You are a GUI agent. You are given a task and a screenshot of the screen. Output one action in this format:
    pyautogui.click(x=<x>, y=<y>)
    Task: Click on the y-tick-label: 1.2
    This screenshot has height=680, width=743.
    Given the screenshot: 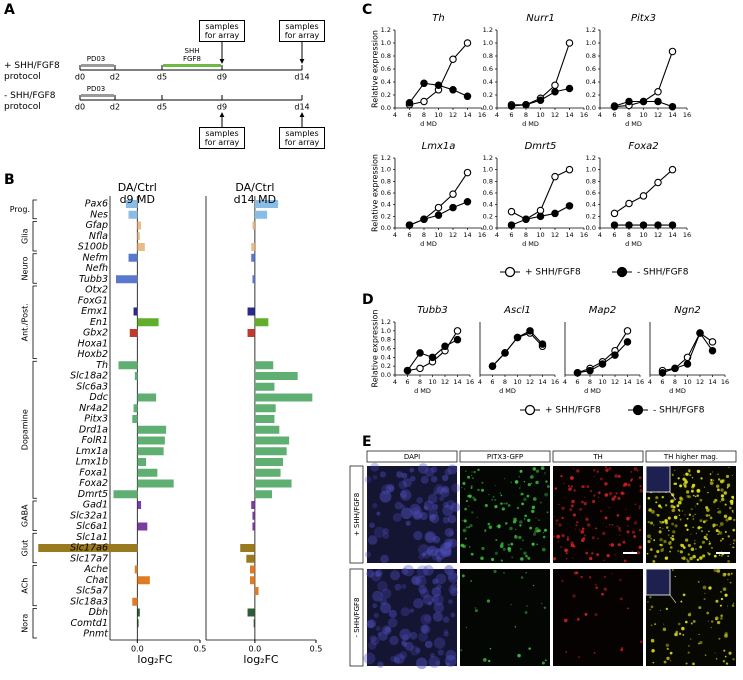 What is the action you would take?
    pyautogui.click(x=386, y=158)
    